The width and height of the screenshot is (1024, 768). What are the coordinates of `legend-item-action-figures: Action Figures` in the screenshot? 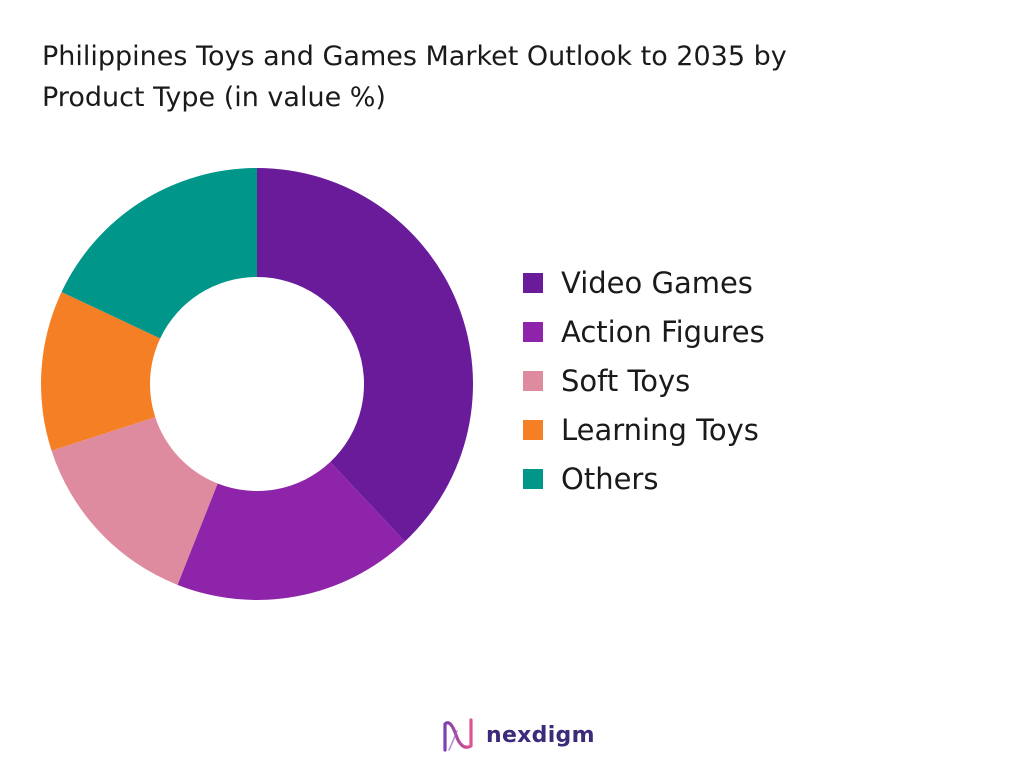 It's located at (644, 331).